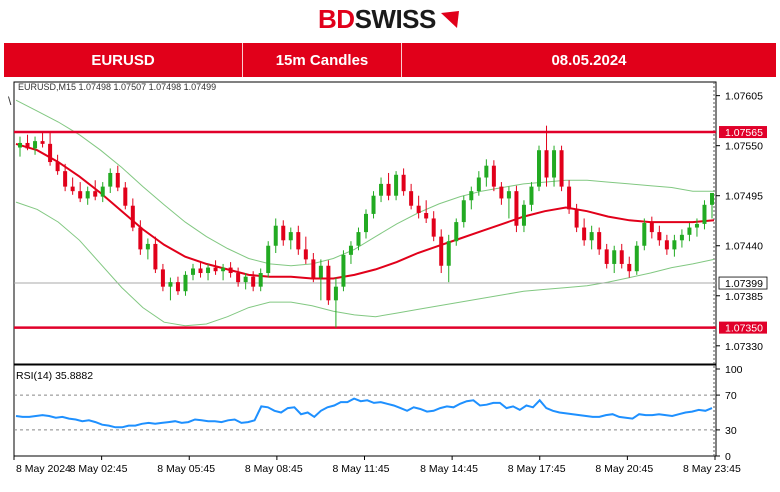 The image size is (780, 492). I want to click on time-tick-label: 8 May 02:45, so click(99, 469).